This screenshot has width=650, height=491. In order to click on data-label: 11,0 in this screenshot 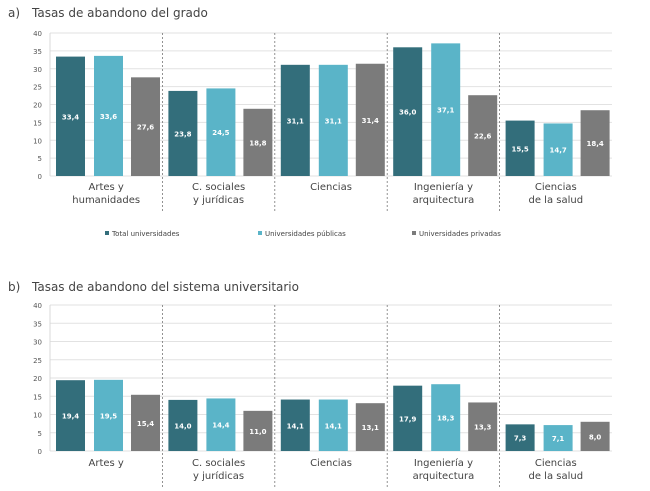, I will do `click(257, 432)`.